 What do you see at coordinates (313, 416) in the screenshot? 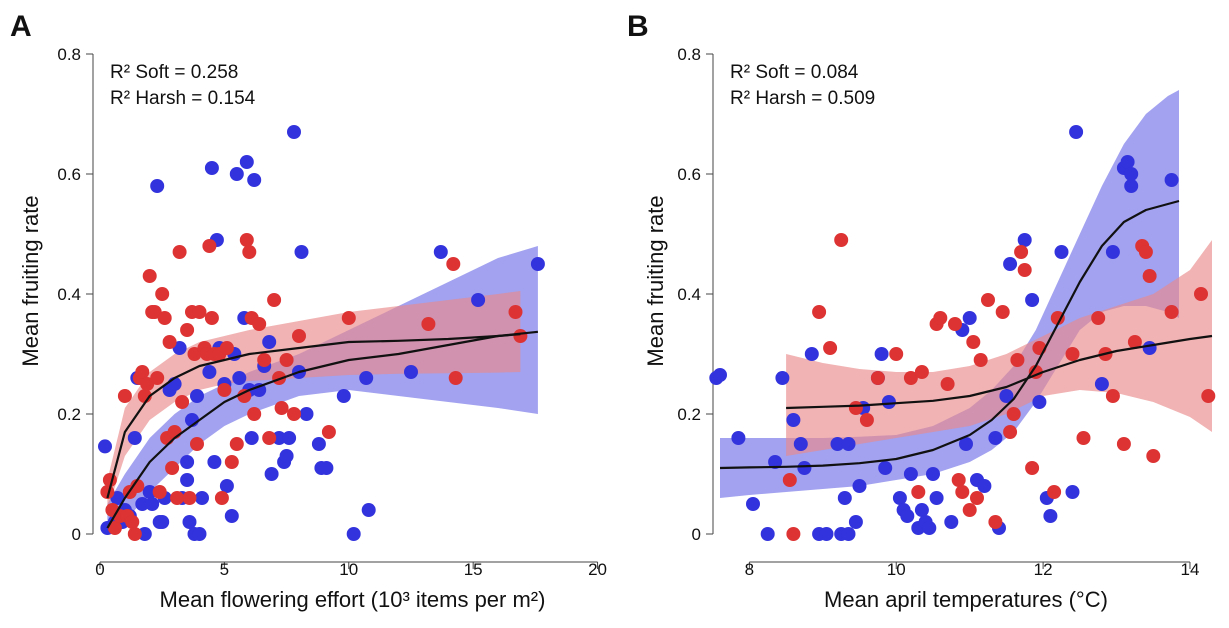
I see `harsh-fit-curve` at bounding box center [313, 416].